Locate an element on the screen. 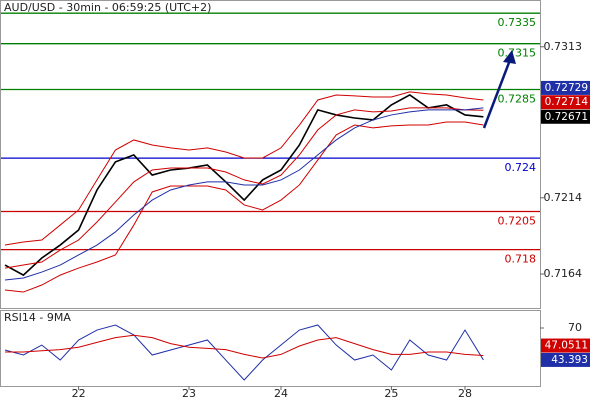 The width and height of the screenshot is (590, 400). value-tag-label: 0.72714 is located at coordinates (567, 102).